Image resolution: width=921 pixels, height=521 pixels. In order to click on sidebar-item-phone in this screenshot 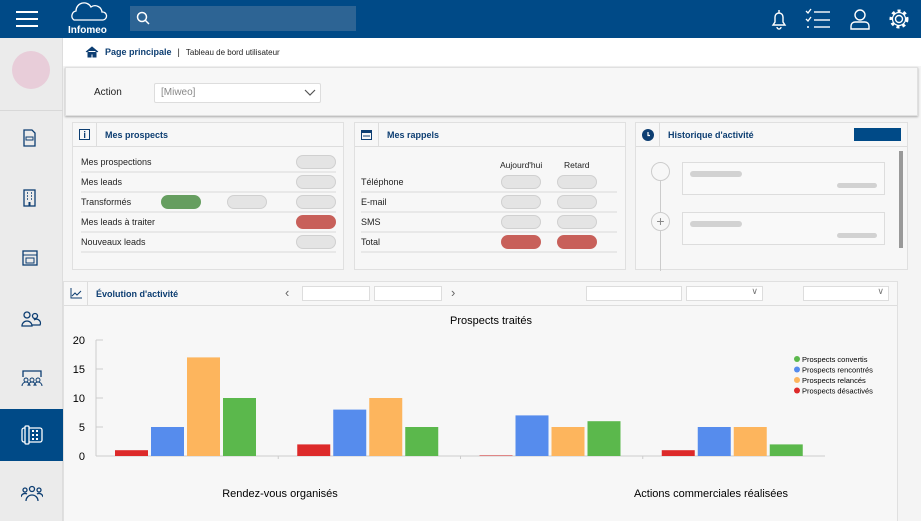, I will do `click(31, 435)`.